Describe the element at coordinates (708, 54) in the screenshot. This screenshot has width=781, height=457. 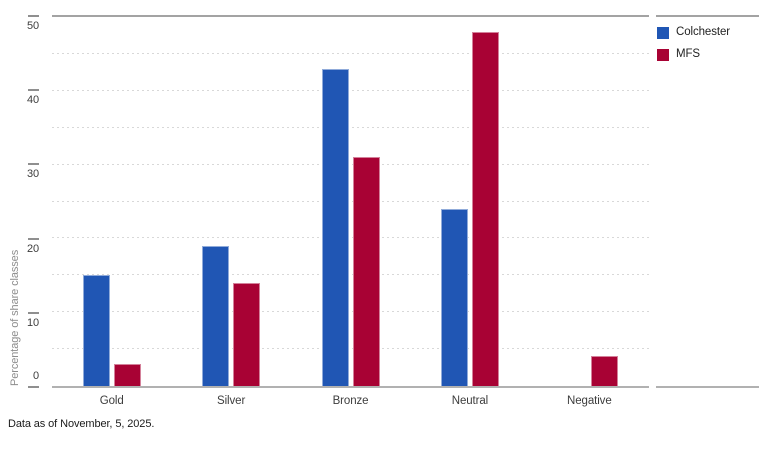
I see `legend-item-mfs: MFS` at that location.